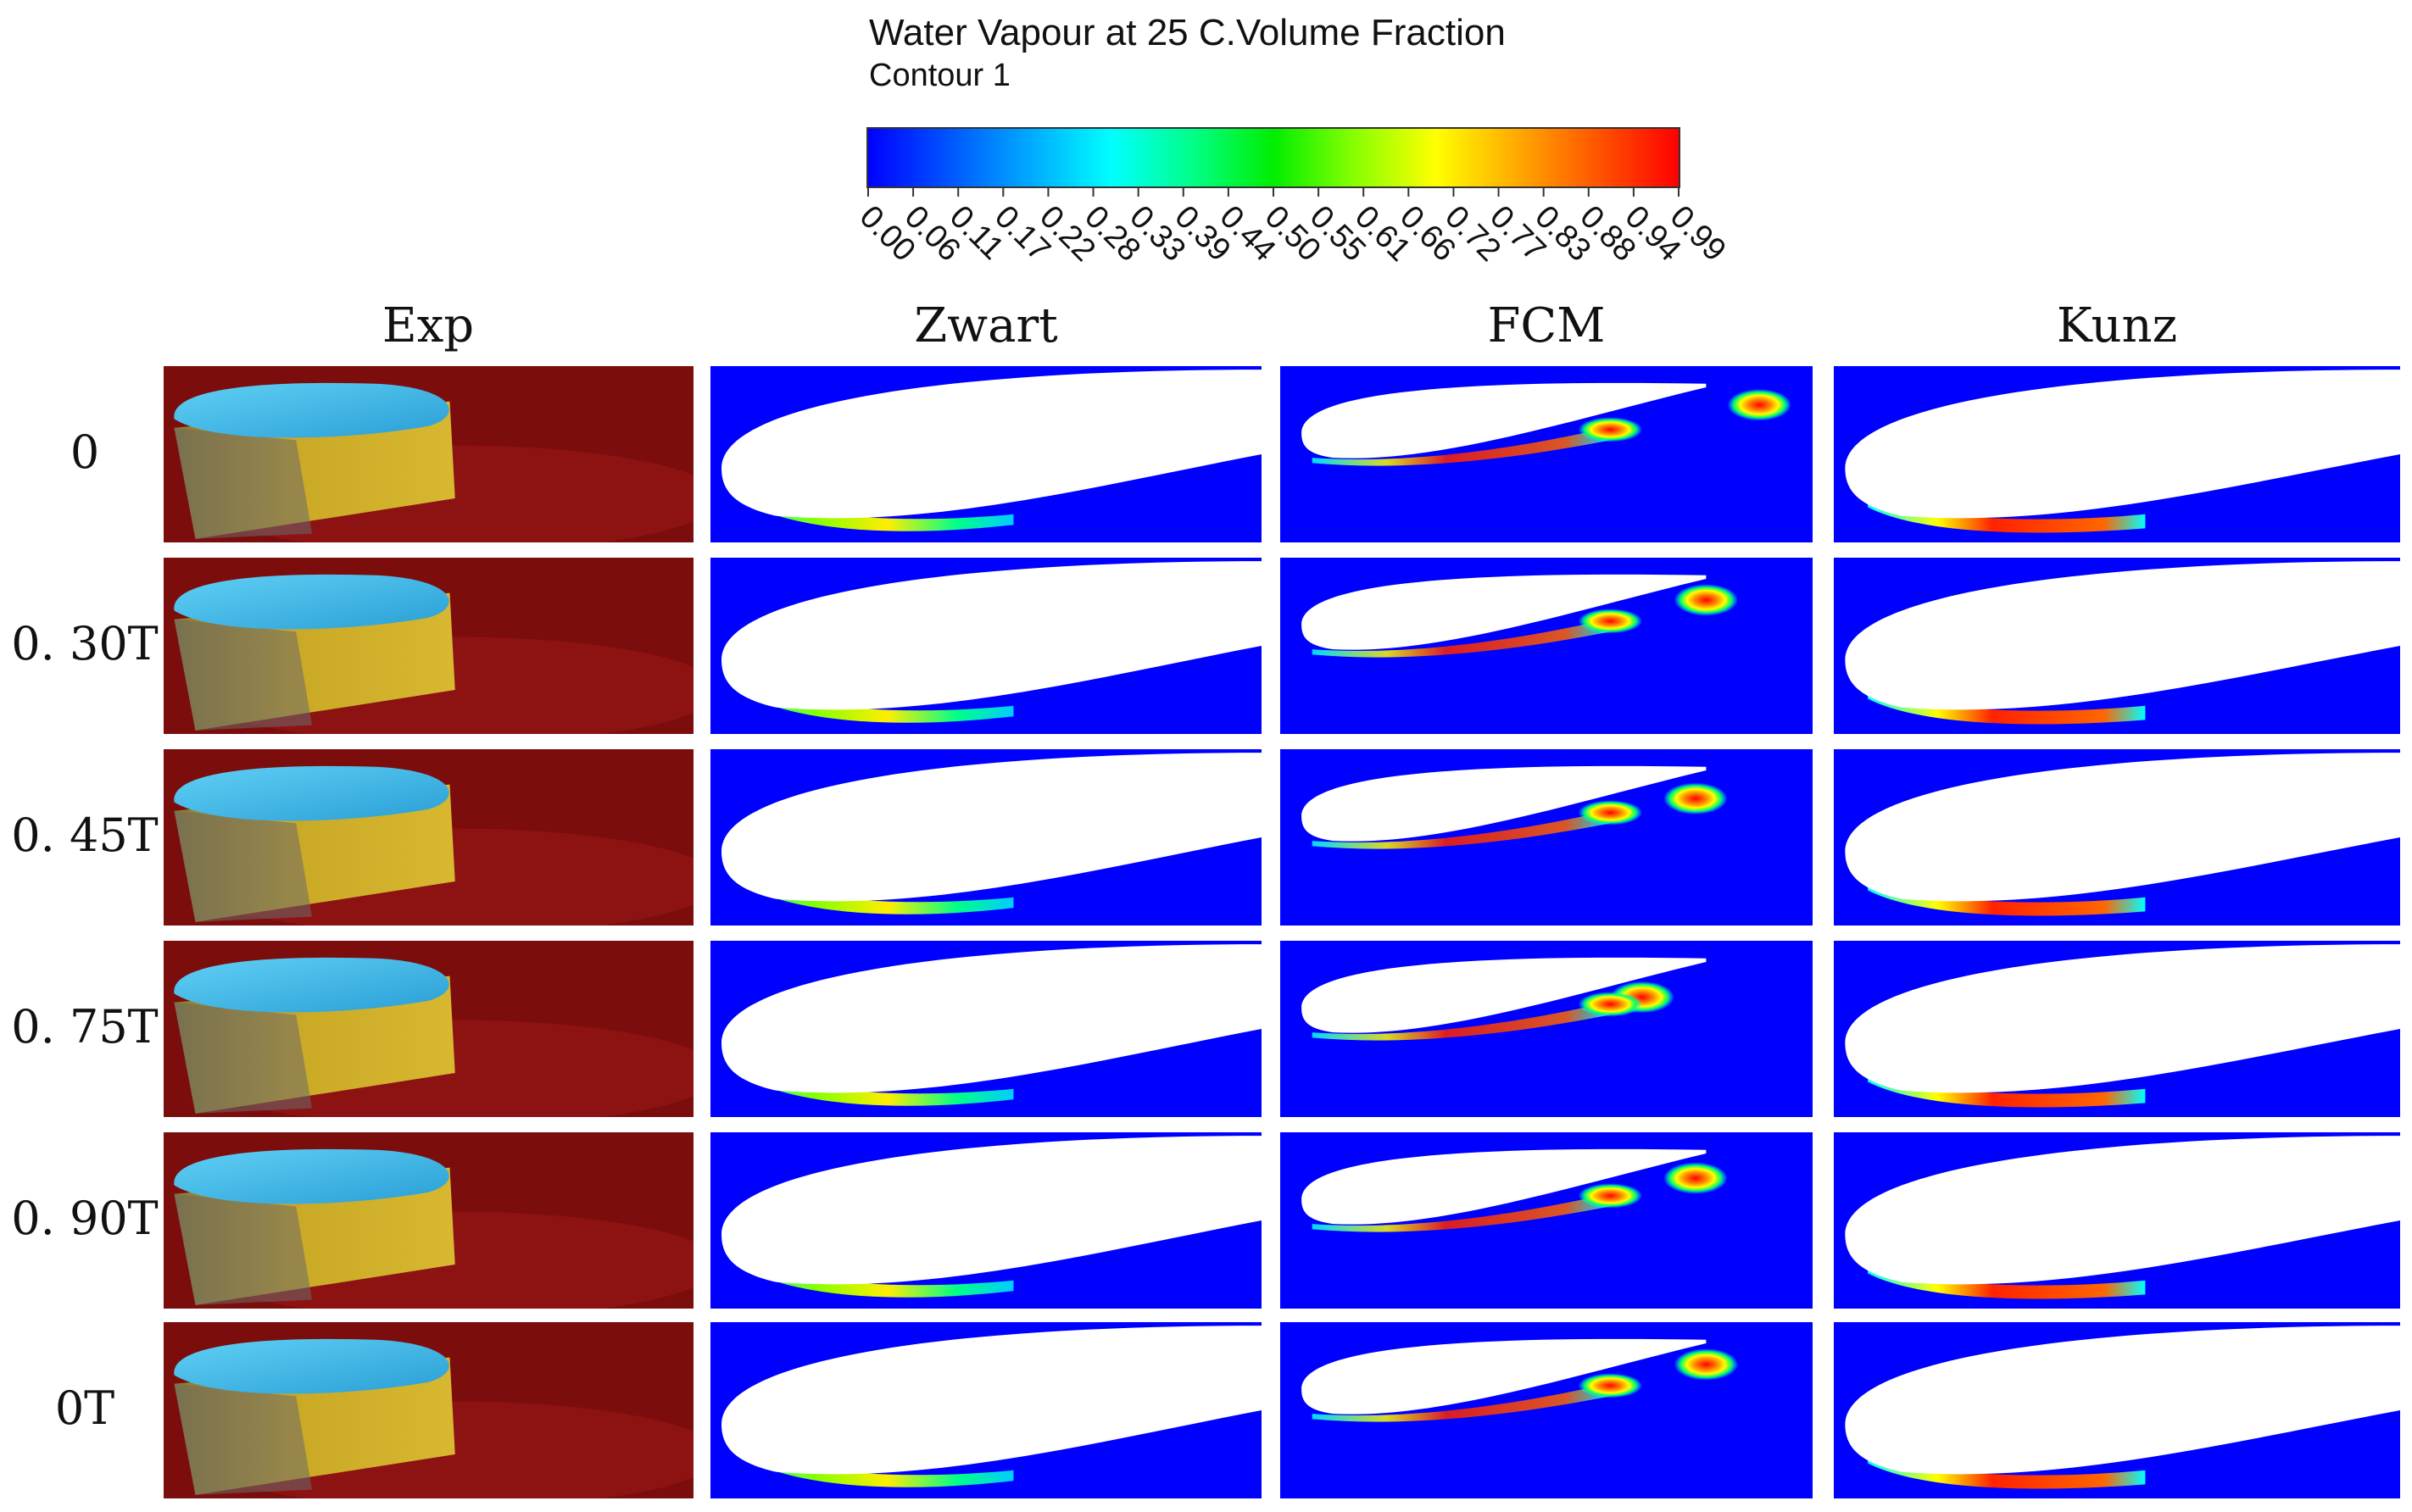  Describe the element at coordinates (1187, 32) in the screenshot. I see `legend-title: Water Vapour at 25 C.Volume Fraction` at that location.